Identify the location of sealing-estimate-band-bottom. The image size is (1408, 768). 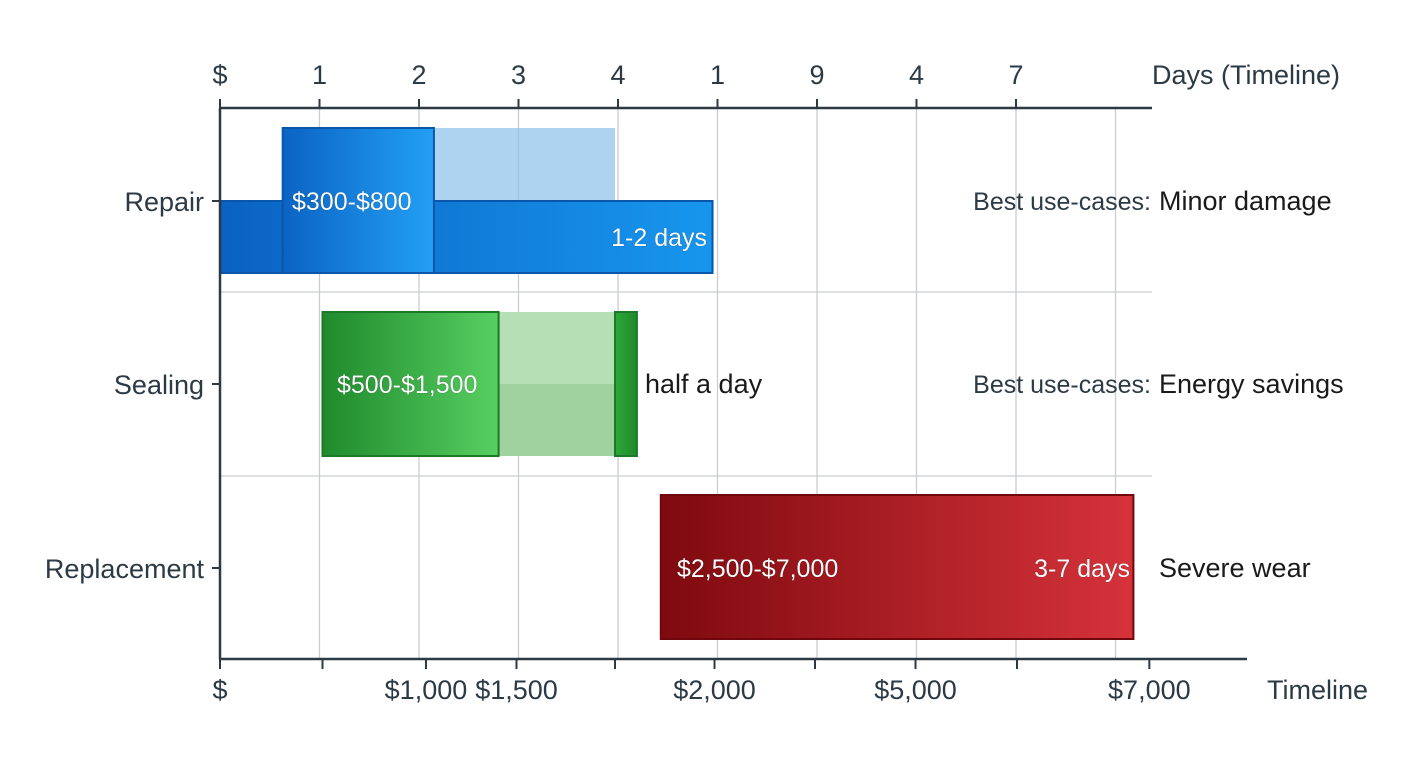
(557, 420).